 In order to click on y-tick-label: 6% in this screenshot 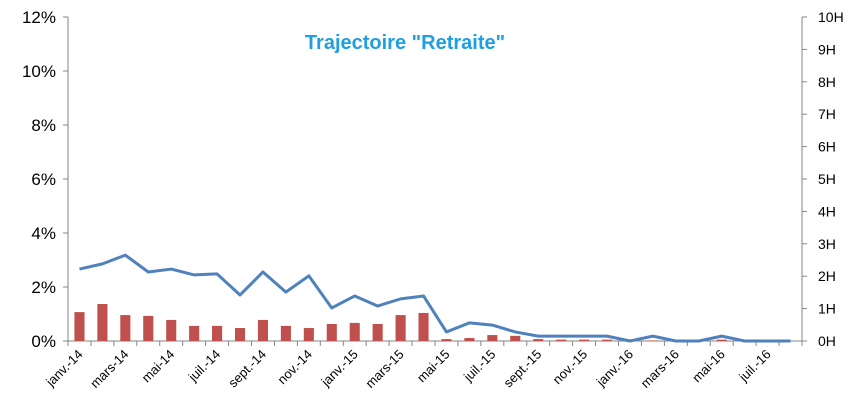, I will do `click(43, 179)`.